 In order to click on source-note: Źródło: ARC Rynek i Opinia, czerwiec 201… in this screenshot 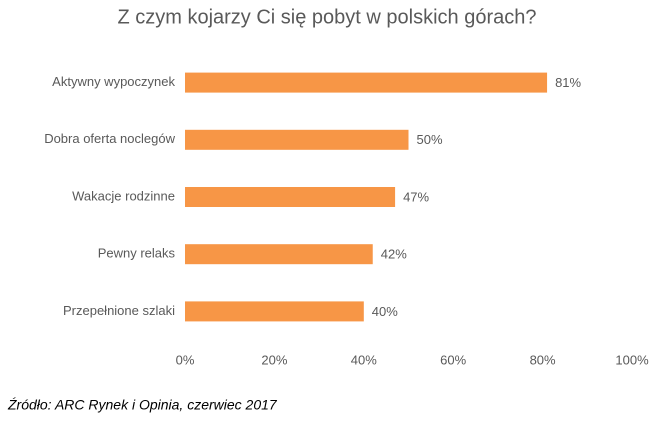, I will do `click(142, 405)`.